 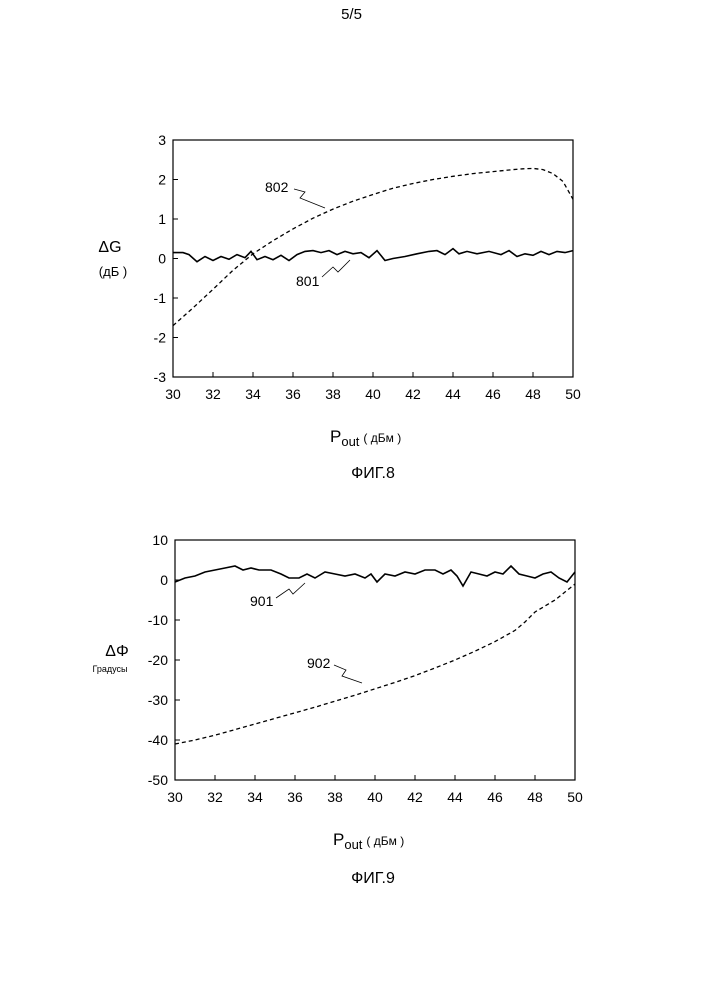 What do you see at coordinates (160, 540) in the screenshot?
I see `y-tick-label-0: 10` at bounding box center [160, 540].